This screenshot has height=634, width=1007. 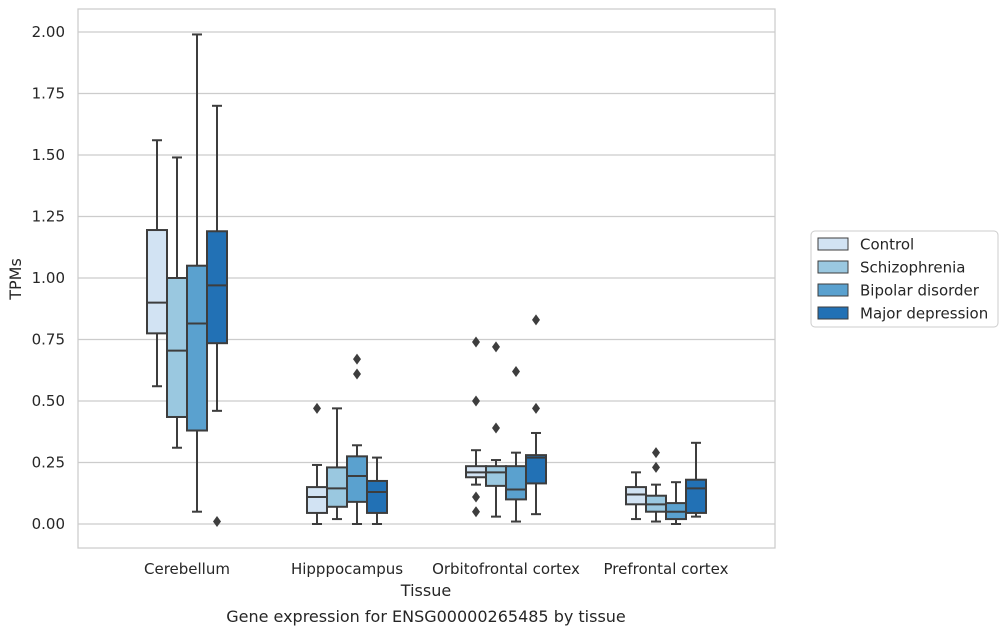 I want to click on y-axis-ticks: 0.00 0.25 0.50 0.75 1.00 1.25 1.50 1.75 2.00, so click(x=48, y=278).